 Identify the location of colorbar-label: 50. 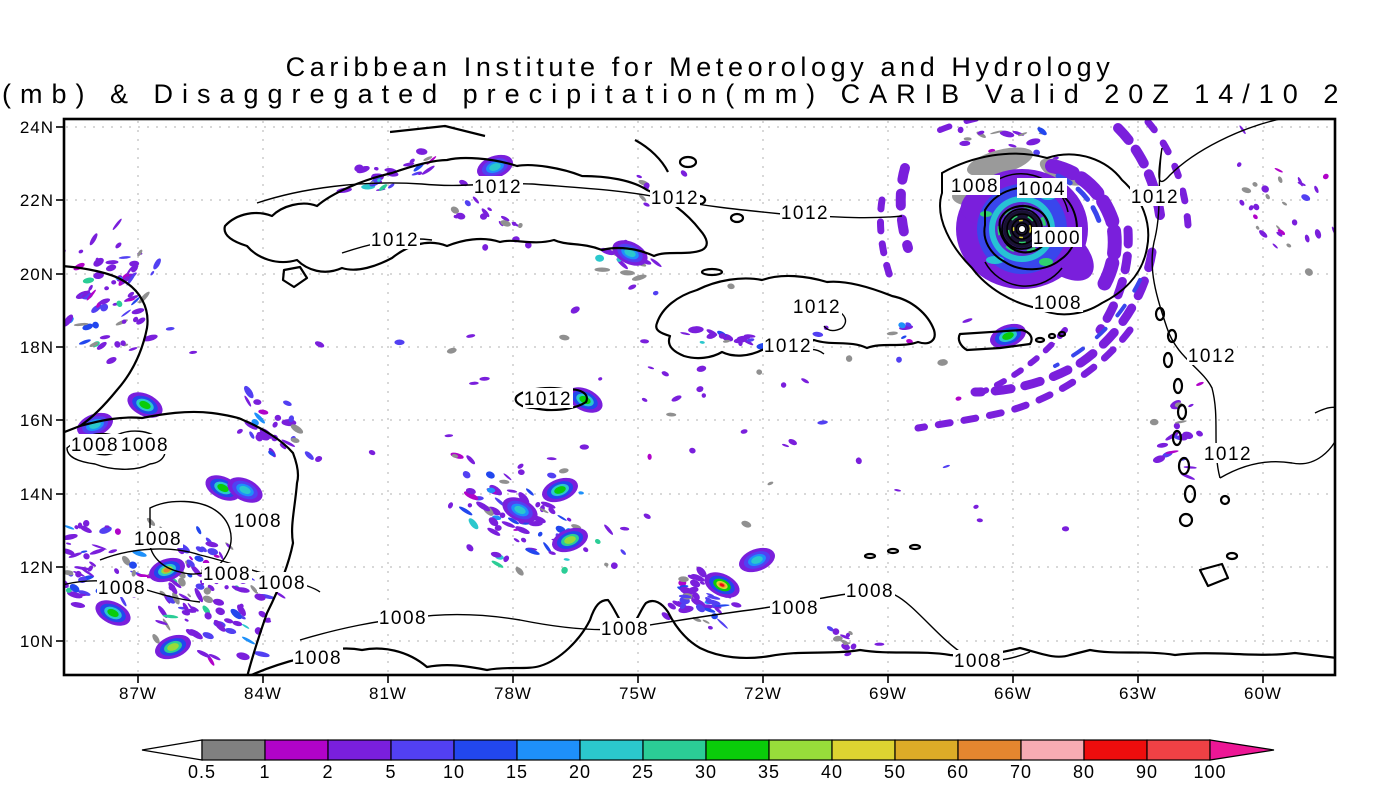
(895, 772).